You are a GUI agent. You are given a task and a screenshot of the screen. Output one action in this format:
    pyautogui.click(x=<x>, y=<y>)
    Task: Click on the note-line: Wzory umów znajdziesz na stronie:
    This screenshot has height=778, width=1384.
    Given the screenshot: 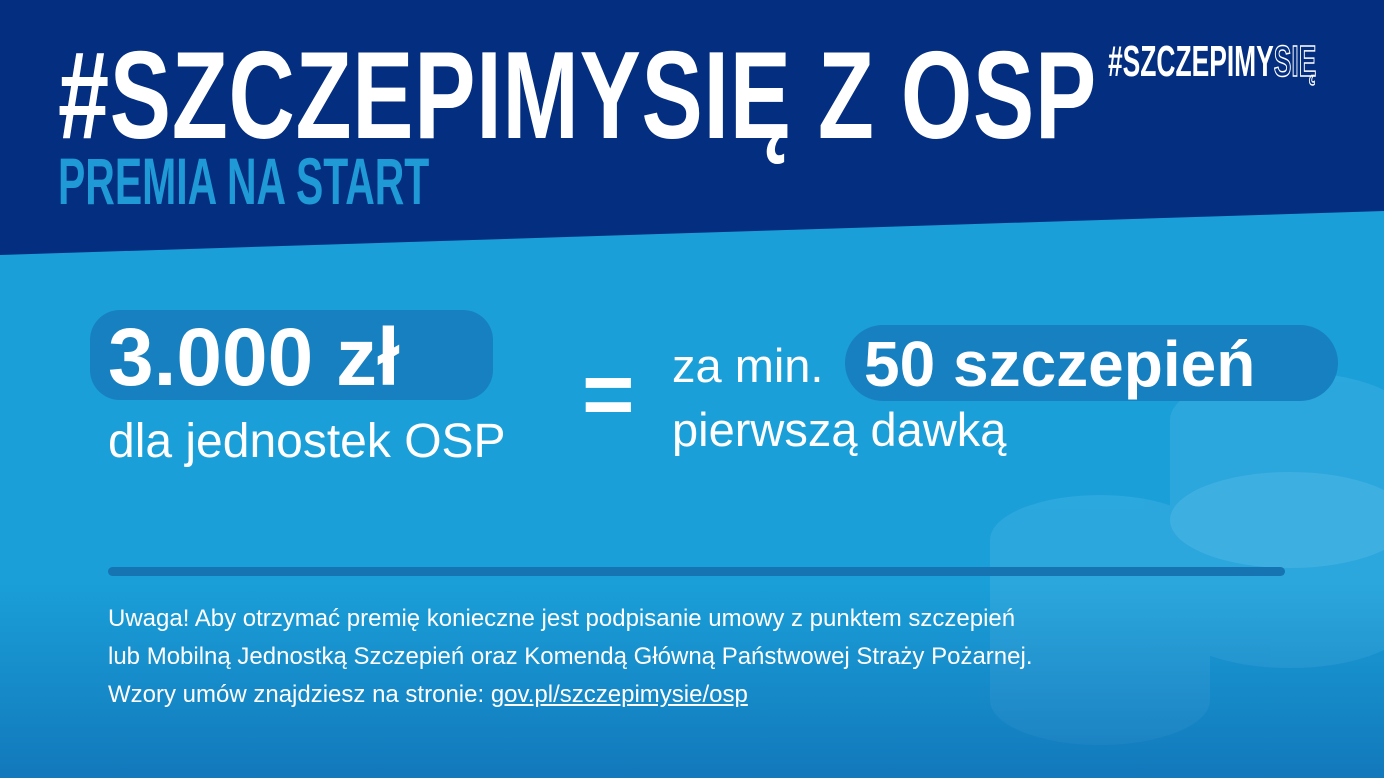 What is the action you would take?
    pyautogui.click(x=299, y=694)
    